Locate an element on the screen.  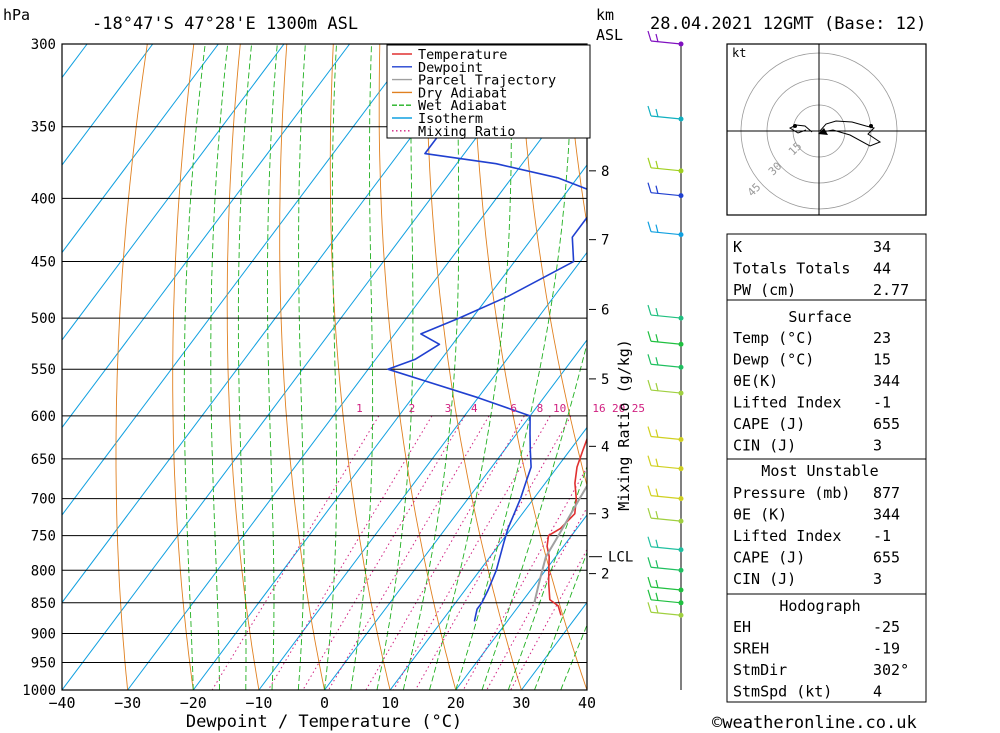
hodograph-frame is located at coordinates (826, 129).